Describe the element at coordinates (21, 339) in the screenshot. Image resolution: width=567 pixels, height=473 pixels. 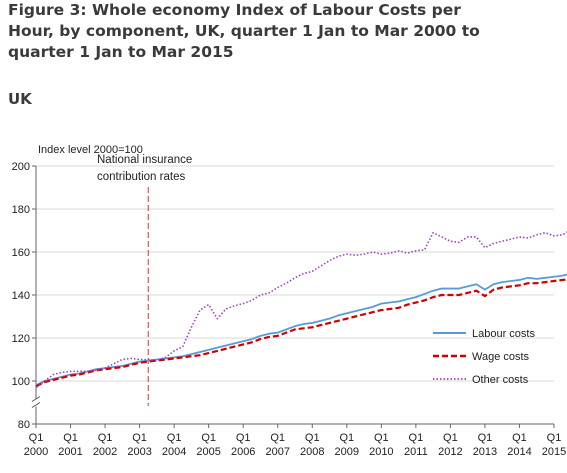
I see `y-tick-label: 120` at that location.